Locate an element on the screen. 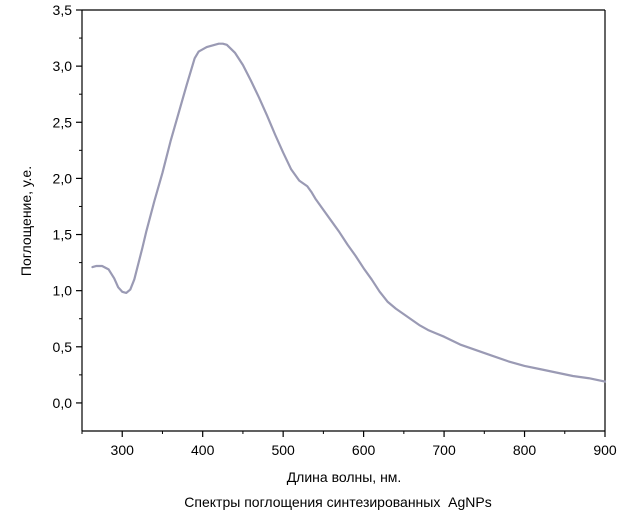 The height and width of the screenshot is (525, 629). y-tick-label: 2,0 is located at coordinates (63, 178).